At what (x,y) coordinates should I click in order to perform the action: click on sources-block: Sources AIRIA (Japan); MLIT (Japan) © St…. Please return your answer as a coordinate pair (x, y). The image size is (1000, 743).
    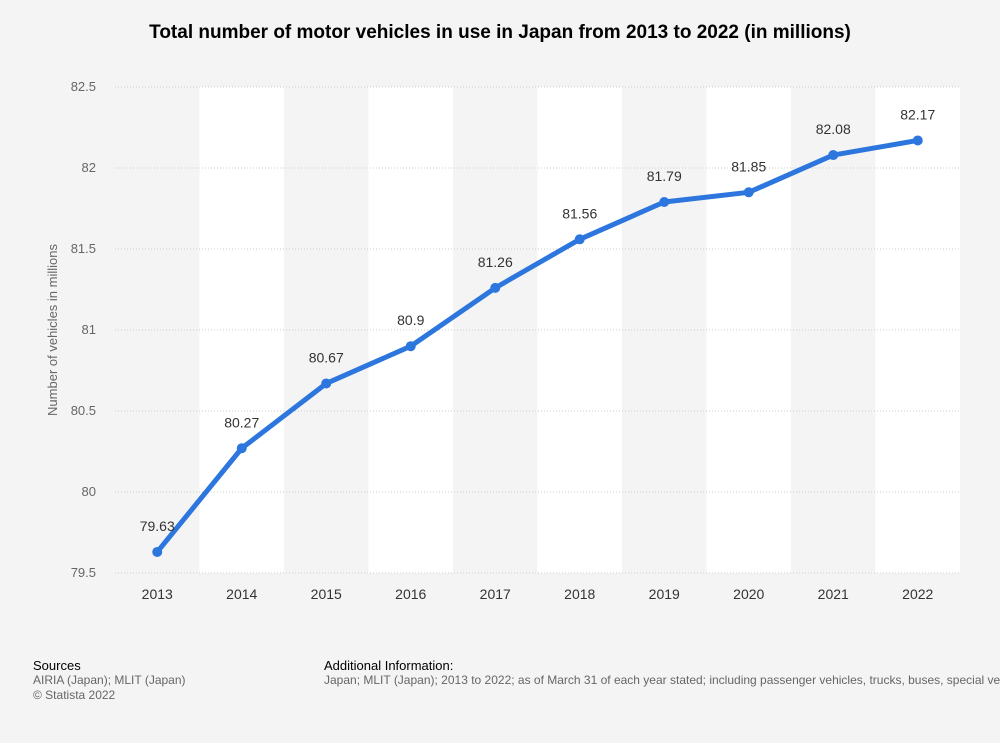
    Looking at the image, I should click on (163, 680).